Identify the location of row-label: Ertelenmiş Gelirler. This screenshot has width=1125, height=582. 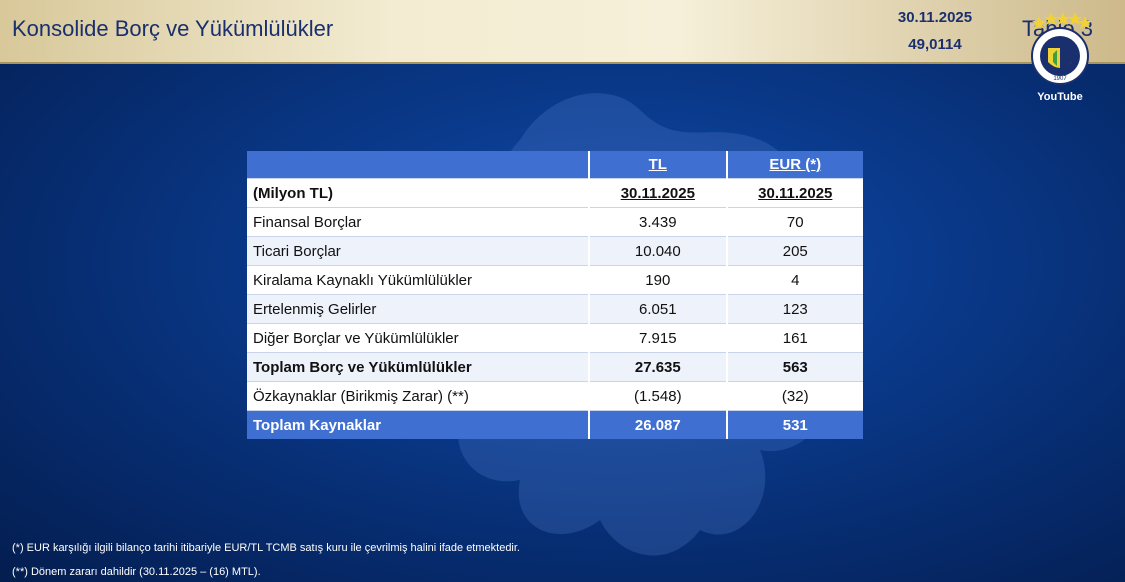
(418, 309).